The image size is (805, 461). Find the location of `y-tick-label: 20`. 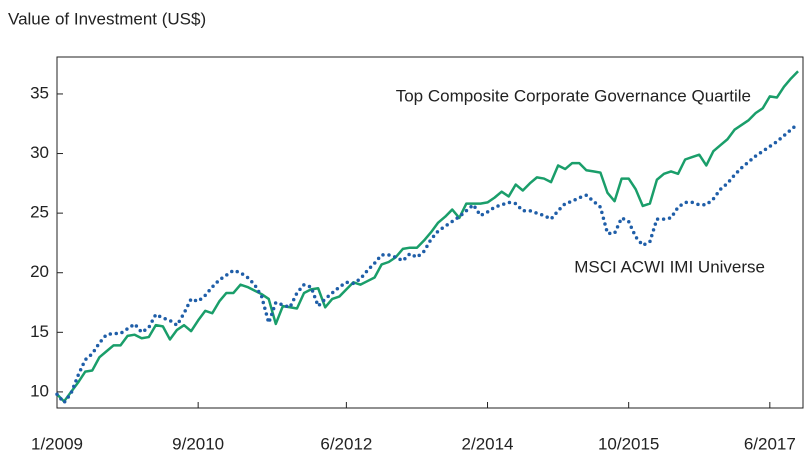

y-tick-label: 20 is located at coordinates (39, 271).